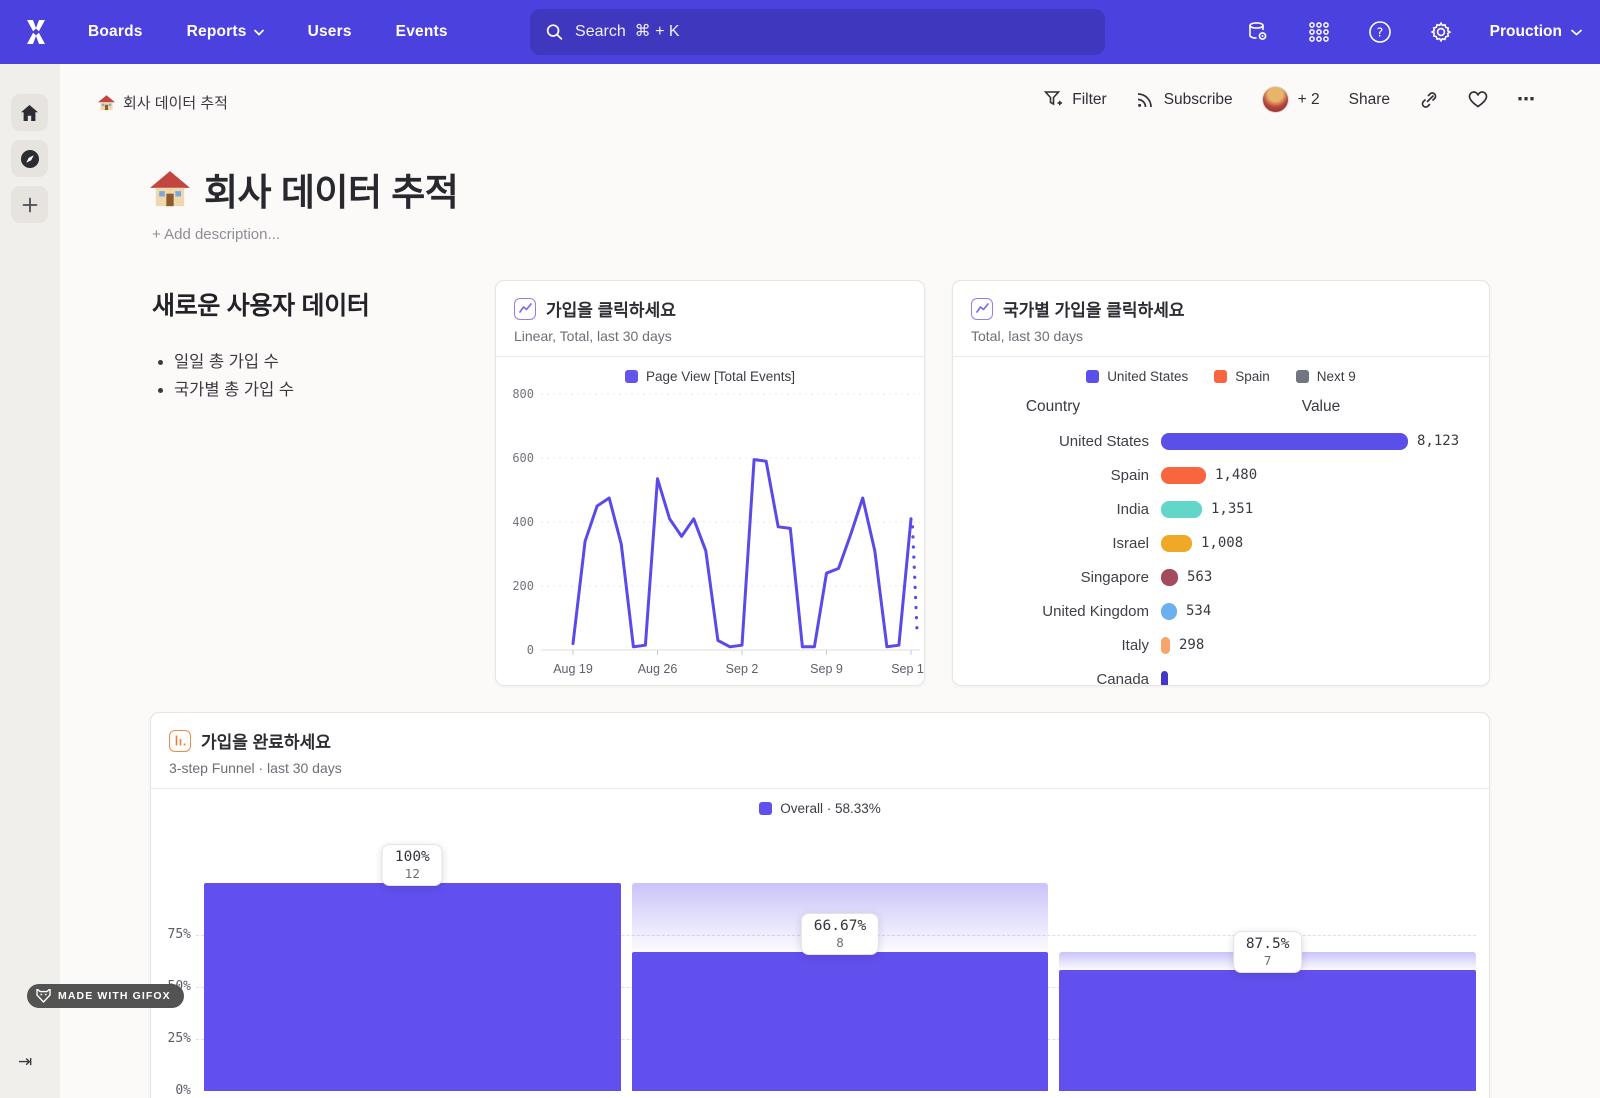  Describe the element at coordinates (709, 376) in the screenshot. I see `legend-item: Page View [Total Events]` at that location.